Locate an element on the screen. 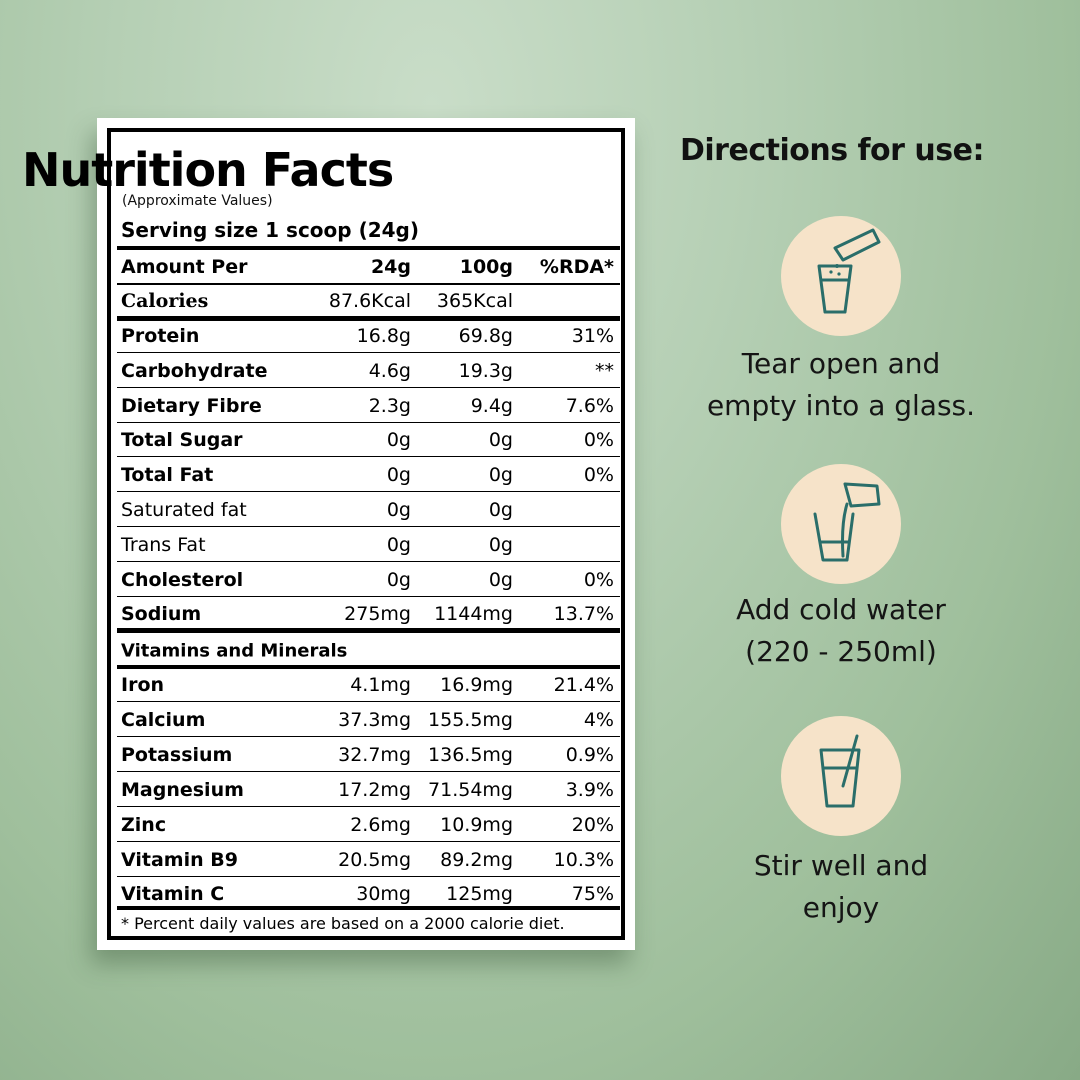  vitamin-name: Vitamin B9 is located at coordinates (179, 859).